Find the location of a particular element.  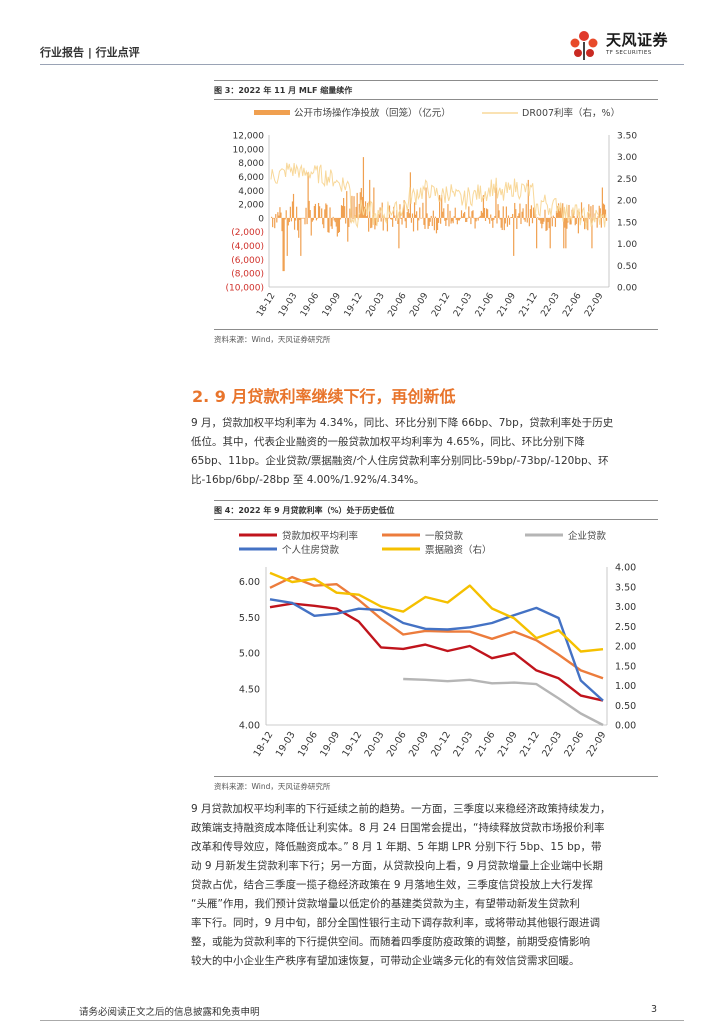

figure3-title-rule is located at coordinates (436, 99).